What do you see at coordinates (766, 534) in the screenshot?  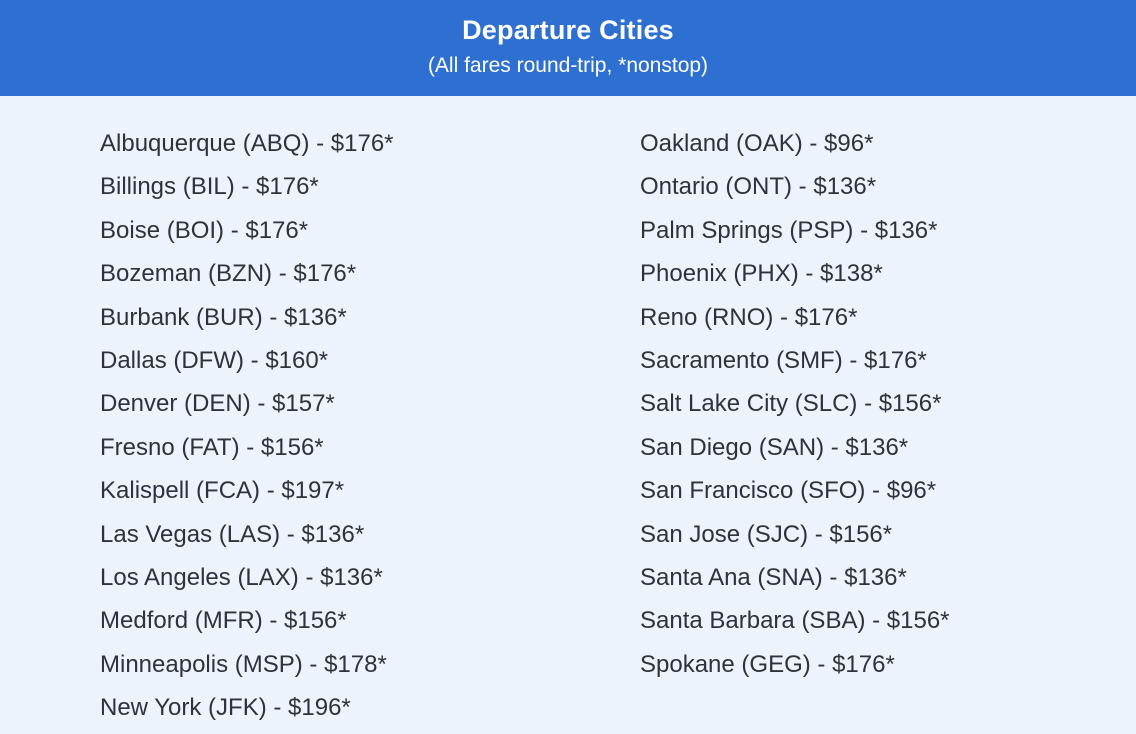 I see `fare-item: San Jose (SJC) - $156*` at bounding box center [766, 534].